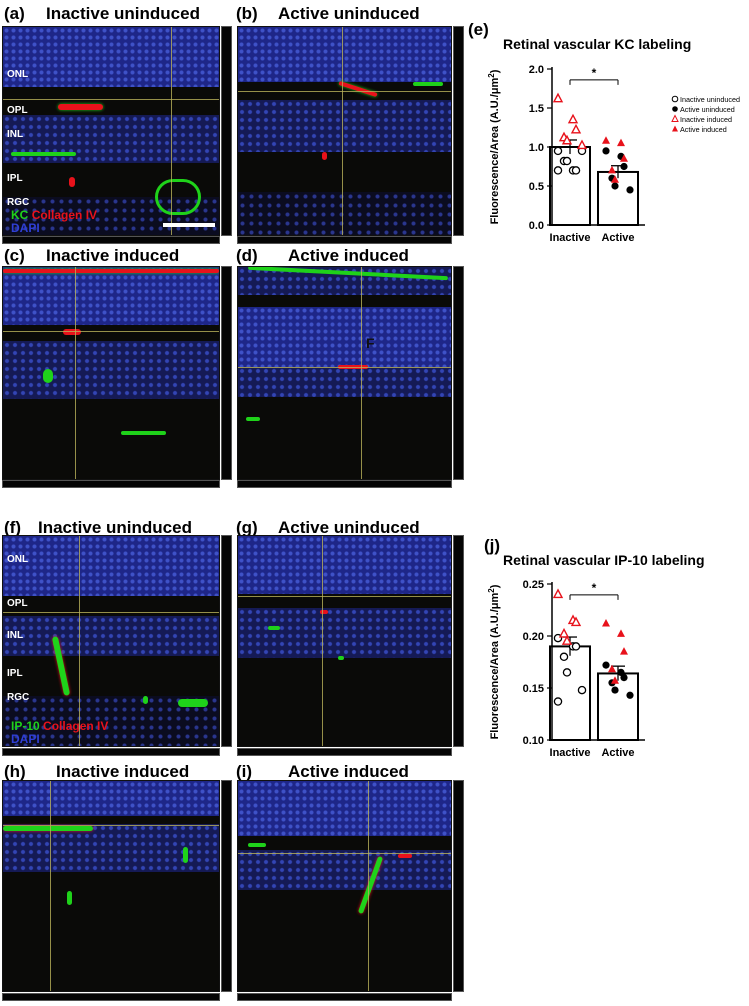 The width and height of the screenshot is (749, 1006). Describe the element at coordinates (344, 484) in the screenshot. I see `bottom-projection-d` at that location.